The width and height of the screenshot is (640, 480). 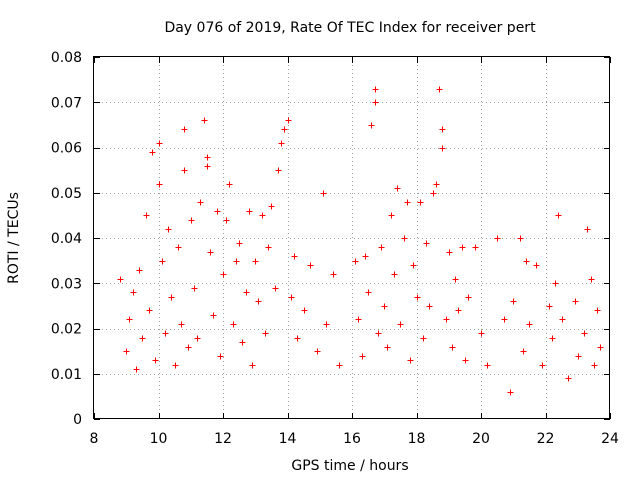 What do you see at coordinates (66, 375) in the screenshot?
I see `y-tick-label: 0.01` at bounding box center [66, 375].